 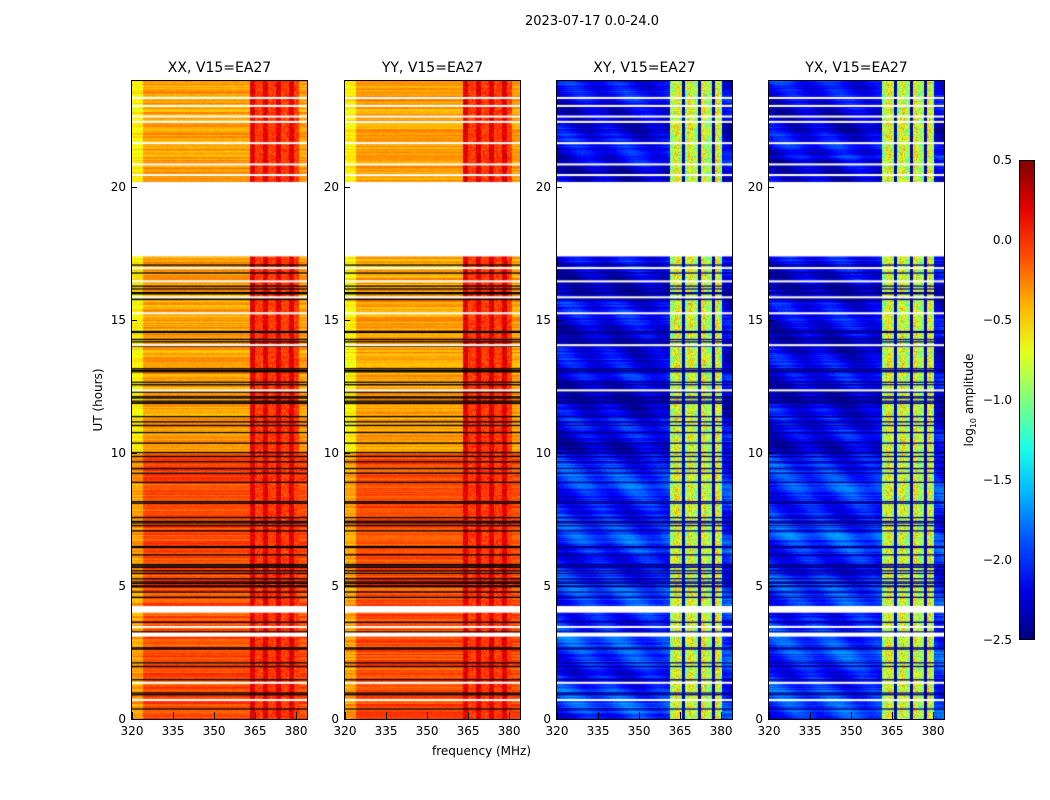 What do you see at coordinates (592, 21) in the screenshot?
I see `figure-title: 2023-07-17 0.0-24.0` at bounding box center [592, 21].